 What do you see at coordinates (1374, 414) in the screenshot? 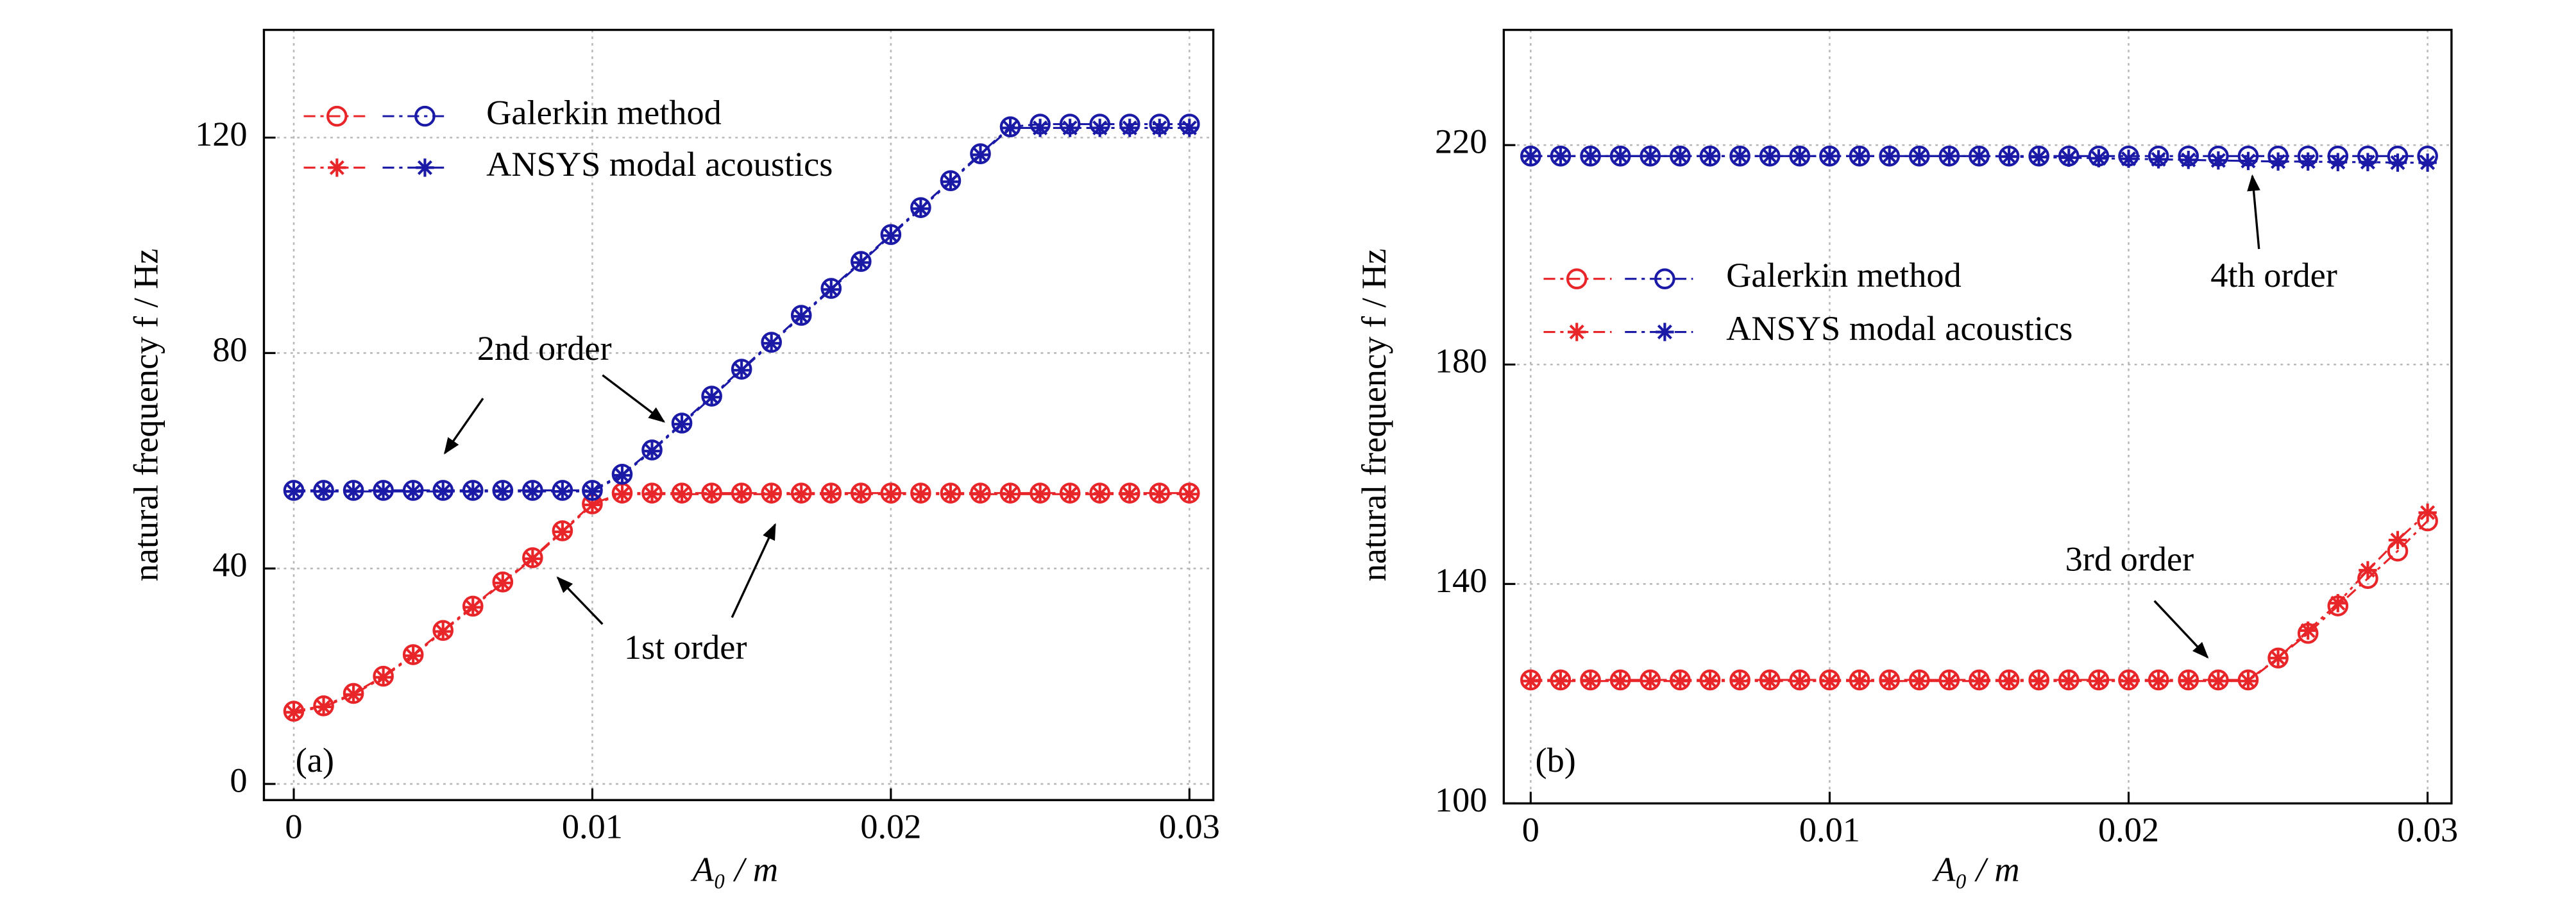
I see `y-axis-label: natural frequency f / Hz` at bounding box center [1374, 414].